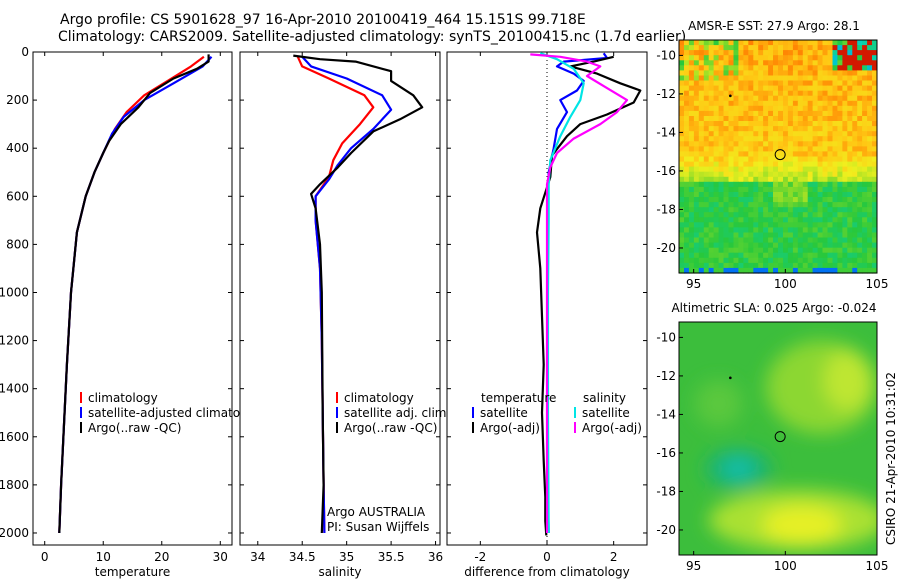  What do you see at coordinates (614, 557) in the screenshot?
I see `x-tick-label: 2` at bounding box center [614, 557].